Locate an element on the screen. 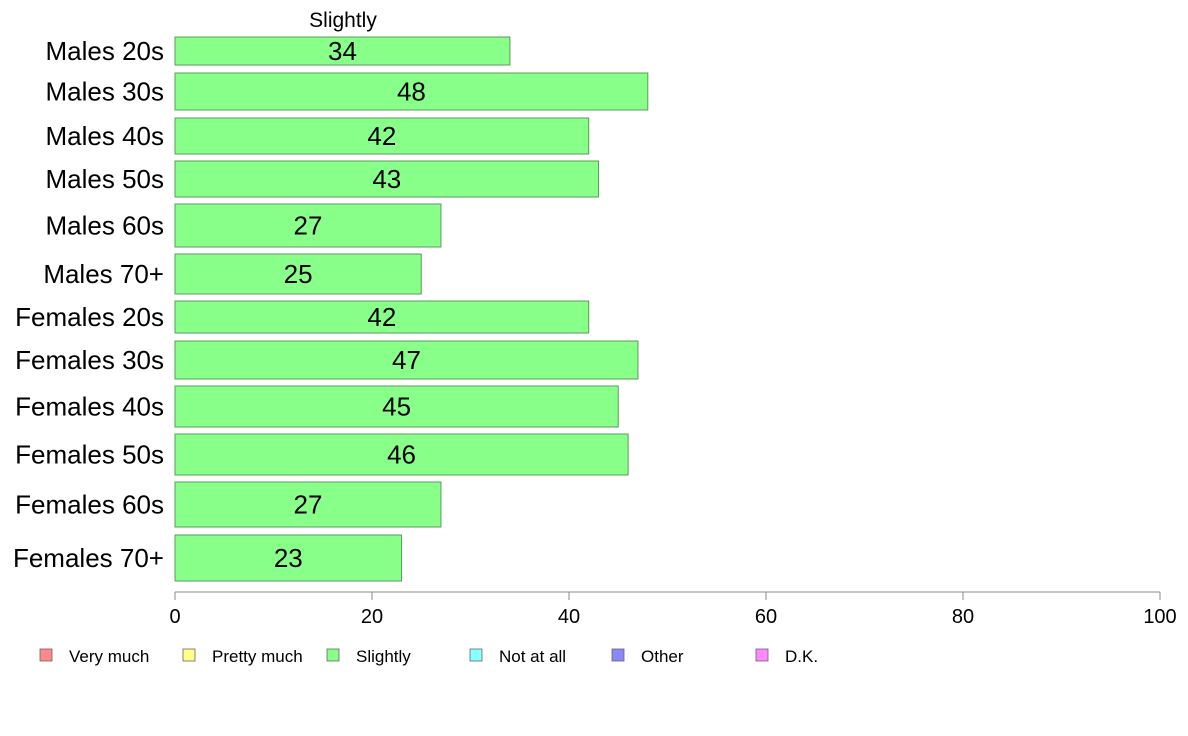 Image resolution: width=1188 pixels, height=736 pixels. legend-item: Other is located at coordinates (647, 656).